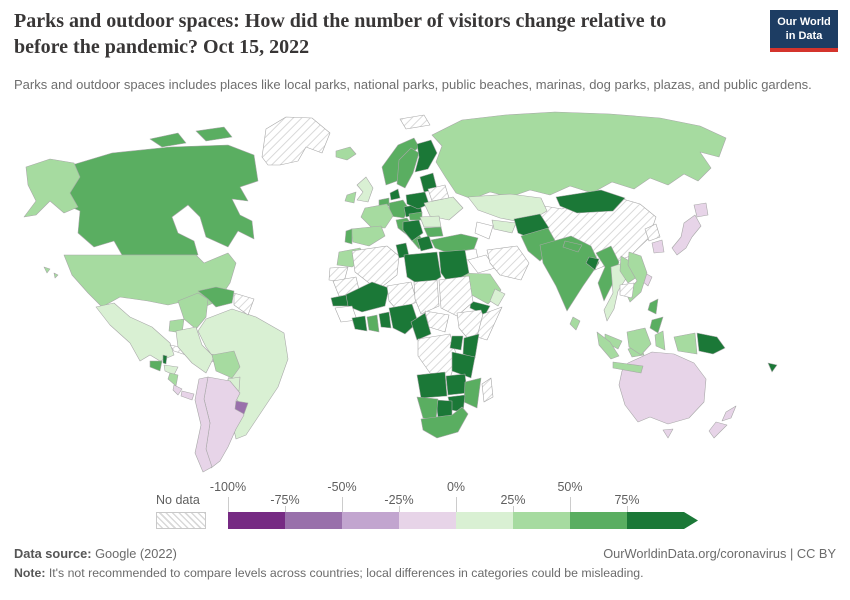  What do you see at coordinates (256, 520) in the screenshot?
I see `legend-segment-p4` at bounding box center [256, 520].